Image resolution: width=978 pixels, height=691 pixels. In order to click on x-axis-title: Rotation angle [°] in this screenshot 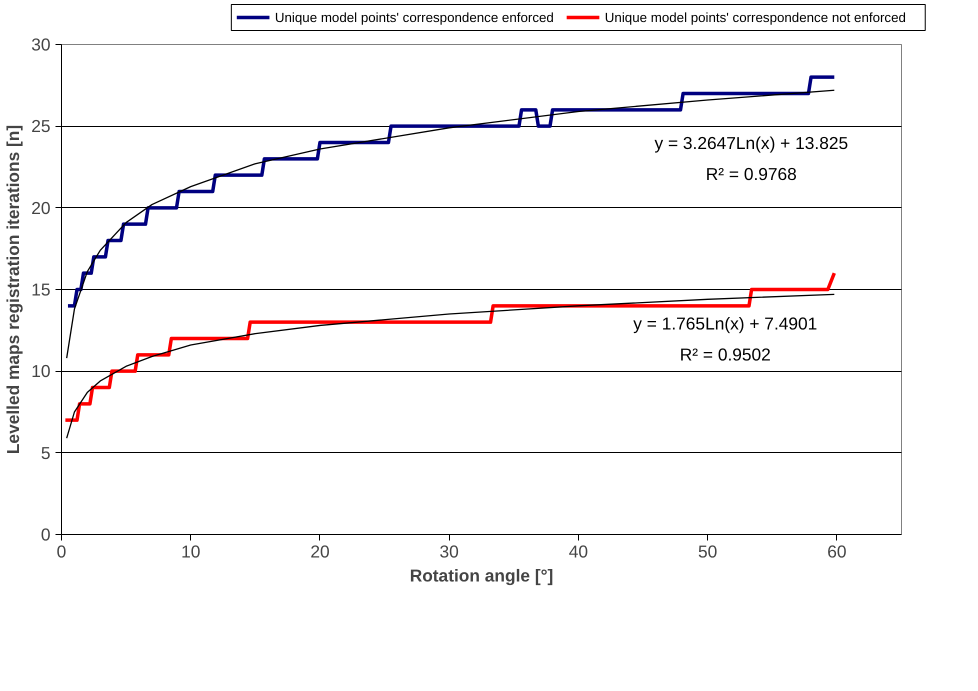, I will do `click(482, 576)`.